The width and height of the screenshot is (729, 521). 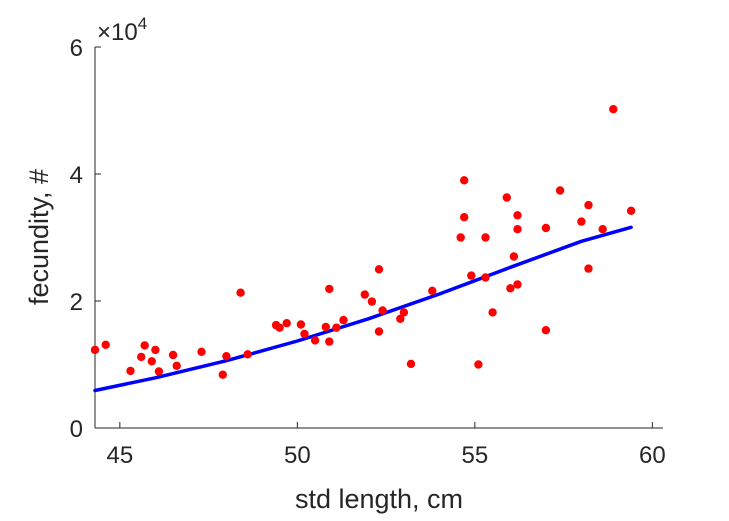 What do you see at coordinates (76, 48) in the screenshot?
I see `y-tick-label: 6` at bounding box center [76, 48].